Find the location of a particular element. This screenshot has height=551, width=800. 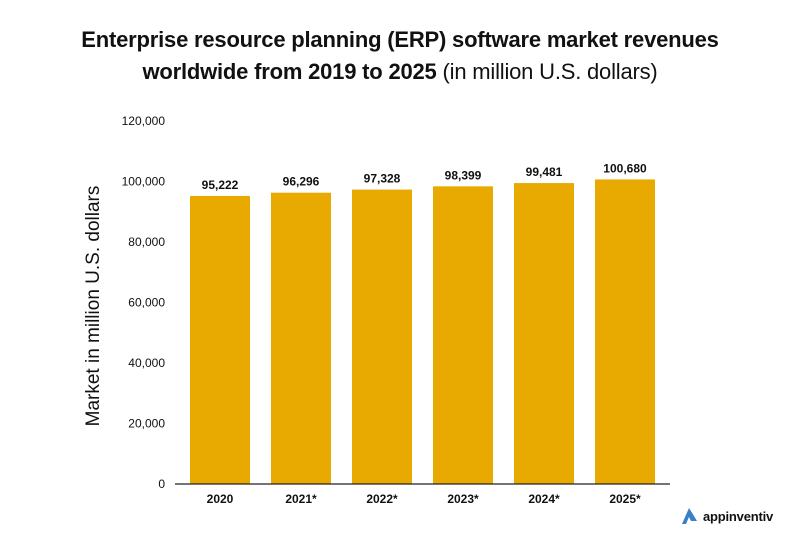

brand-logo: appinventiv is located at coordinates (726, 516).